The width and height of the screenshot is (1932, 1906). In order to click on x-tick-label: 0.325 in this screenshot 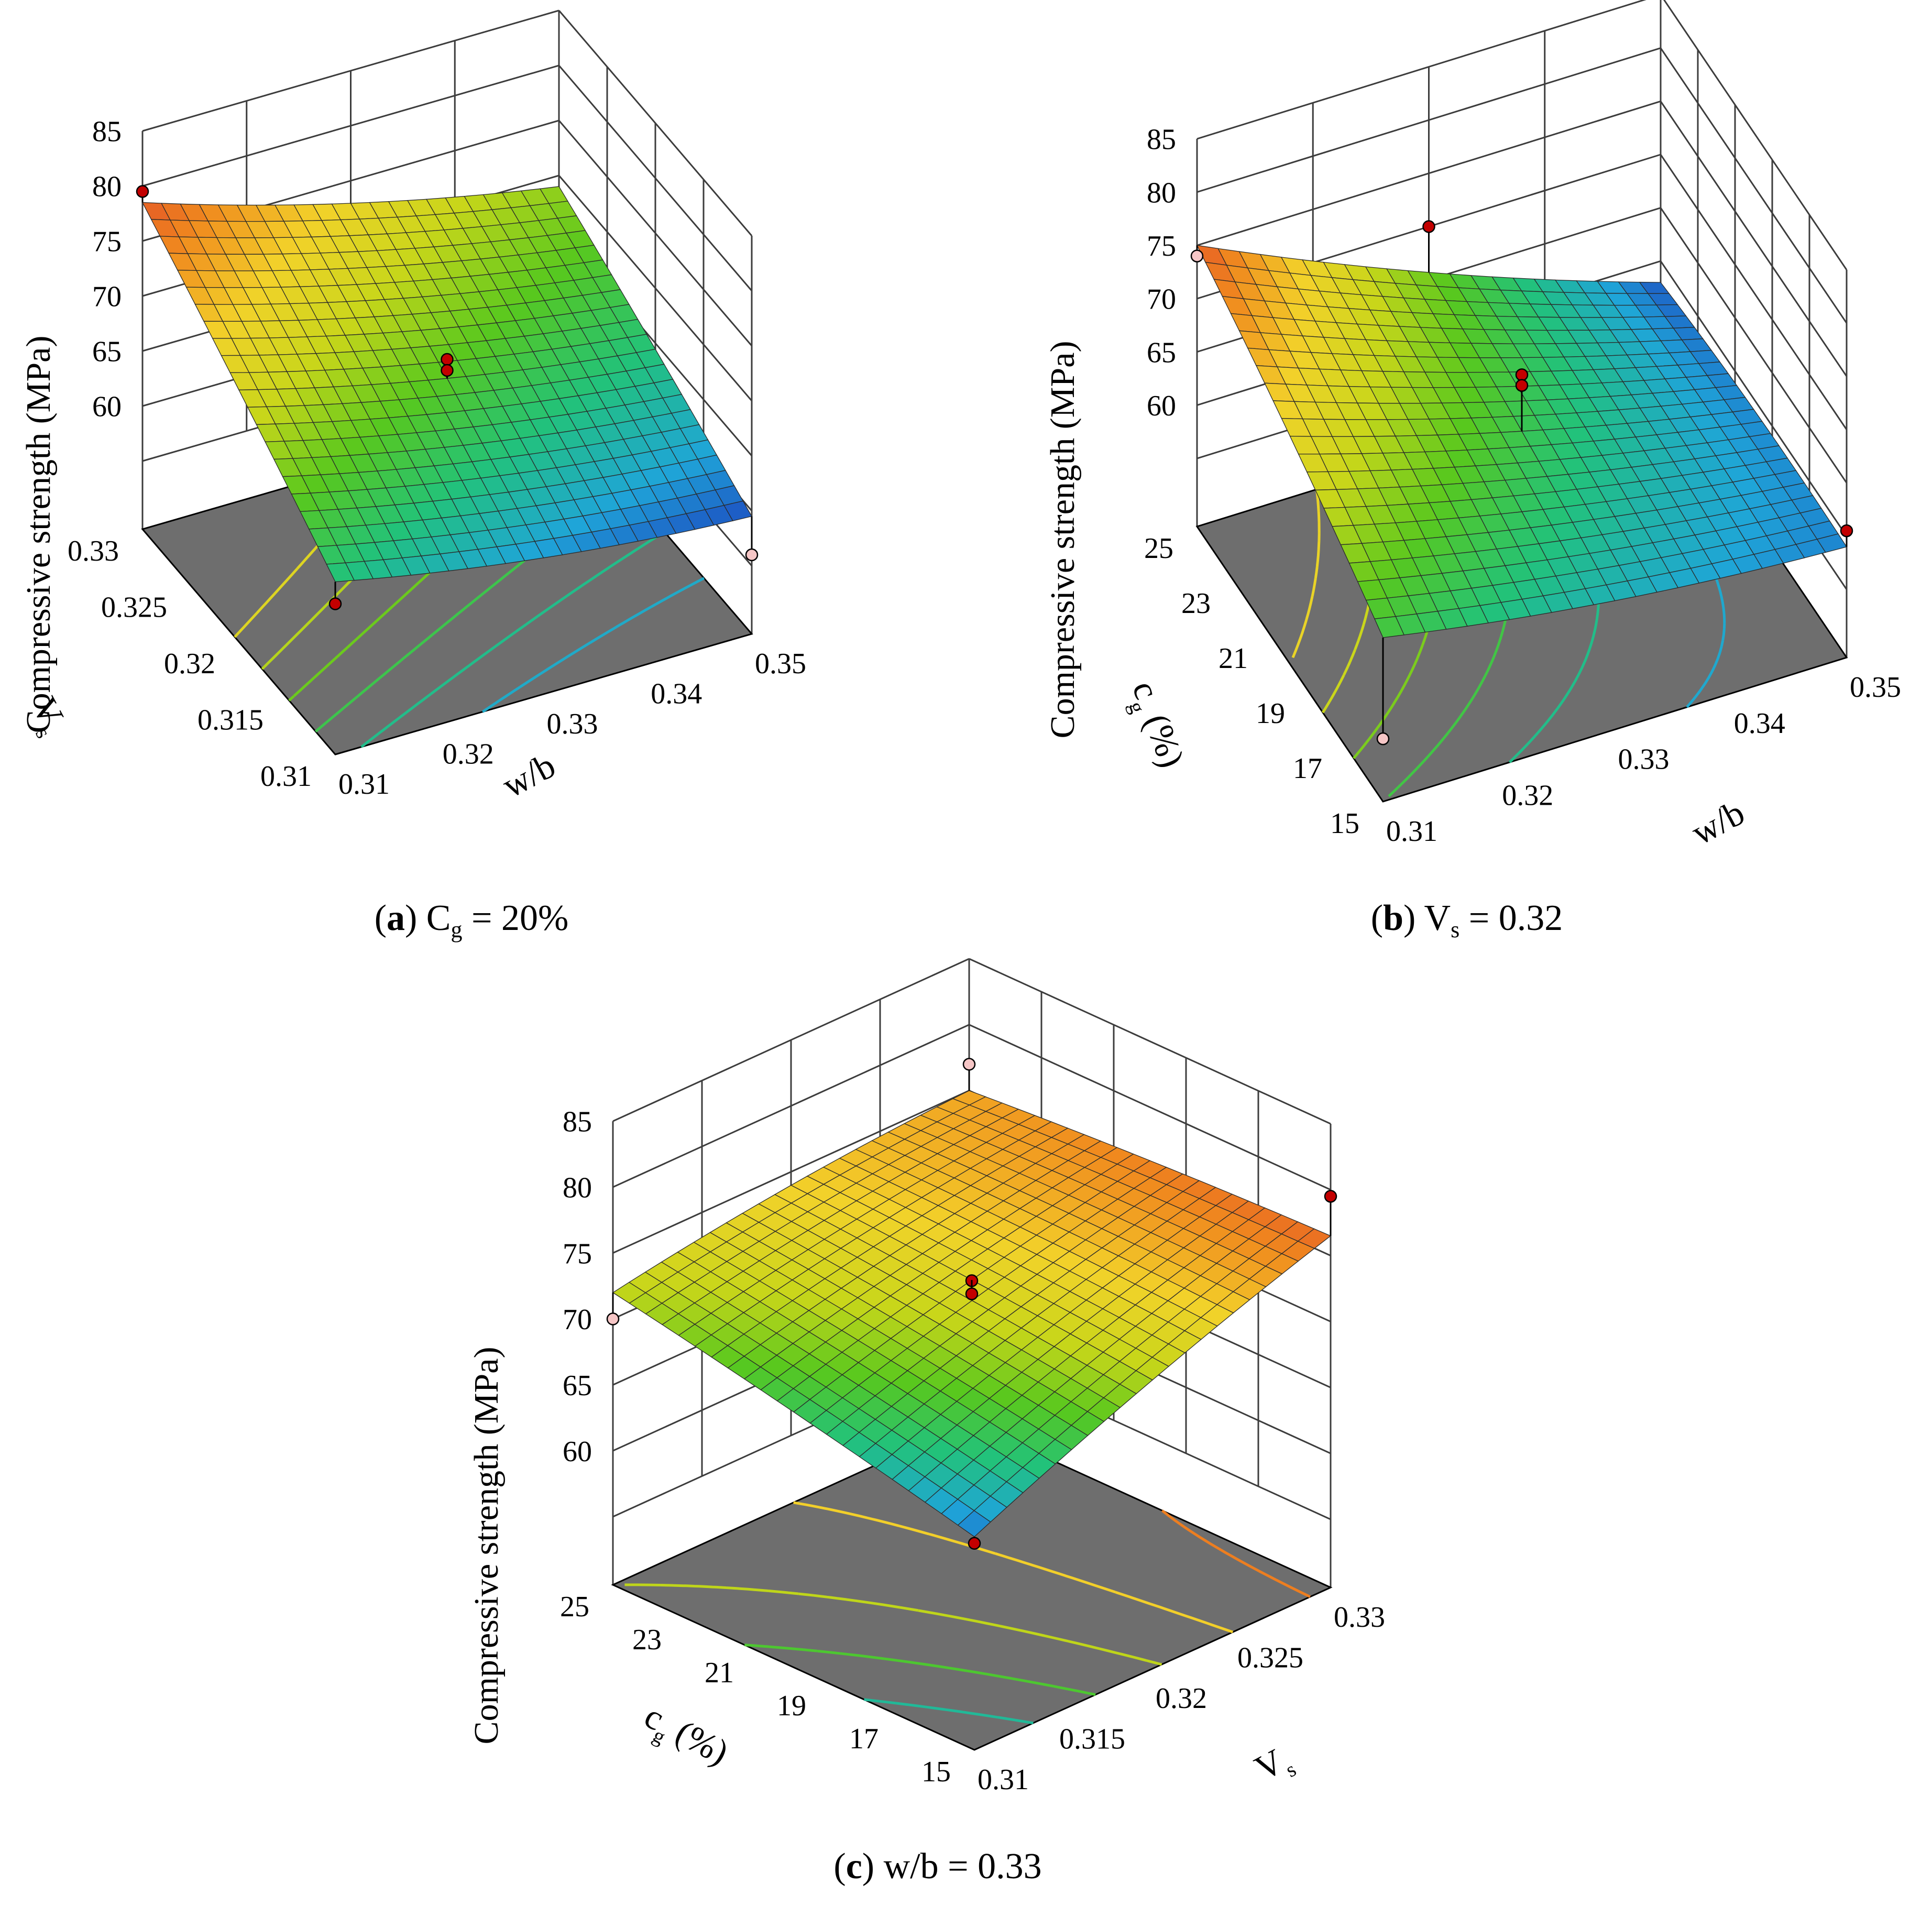, I will do `click(1270, 1658)`.